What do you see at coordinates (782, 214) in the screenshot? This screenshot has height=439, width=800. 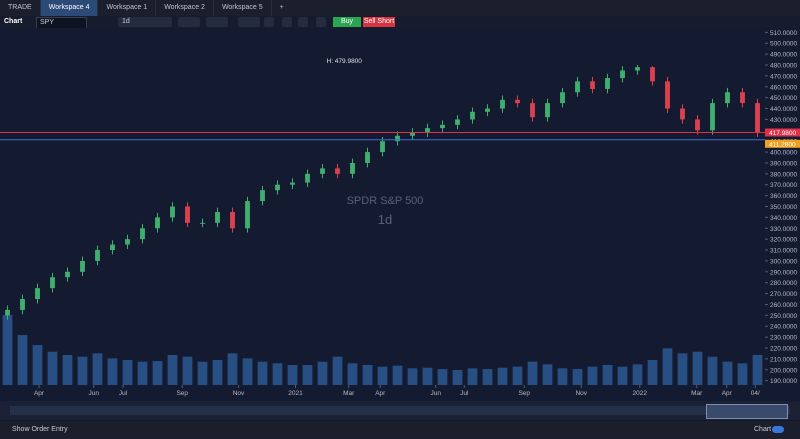 I see `price-axis-bg` at bounding box center [782, 214].